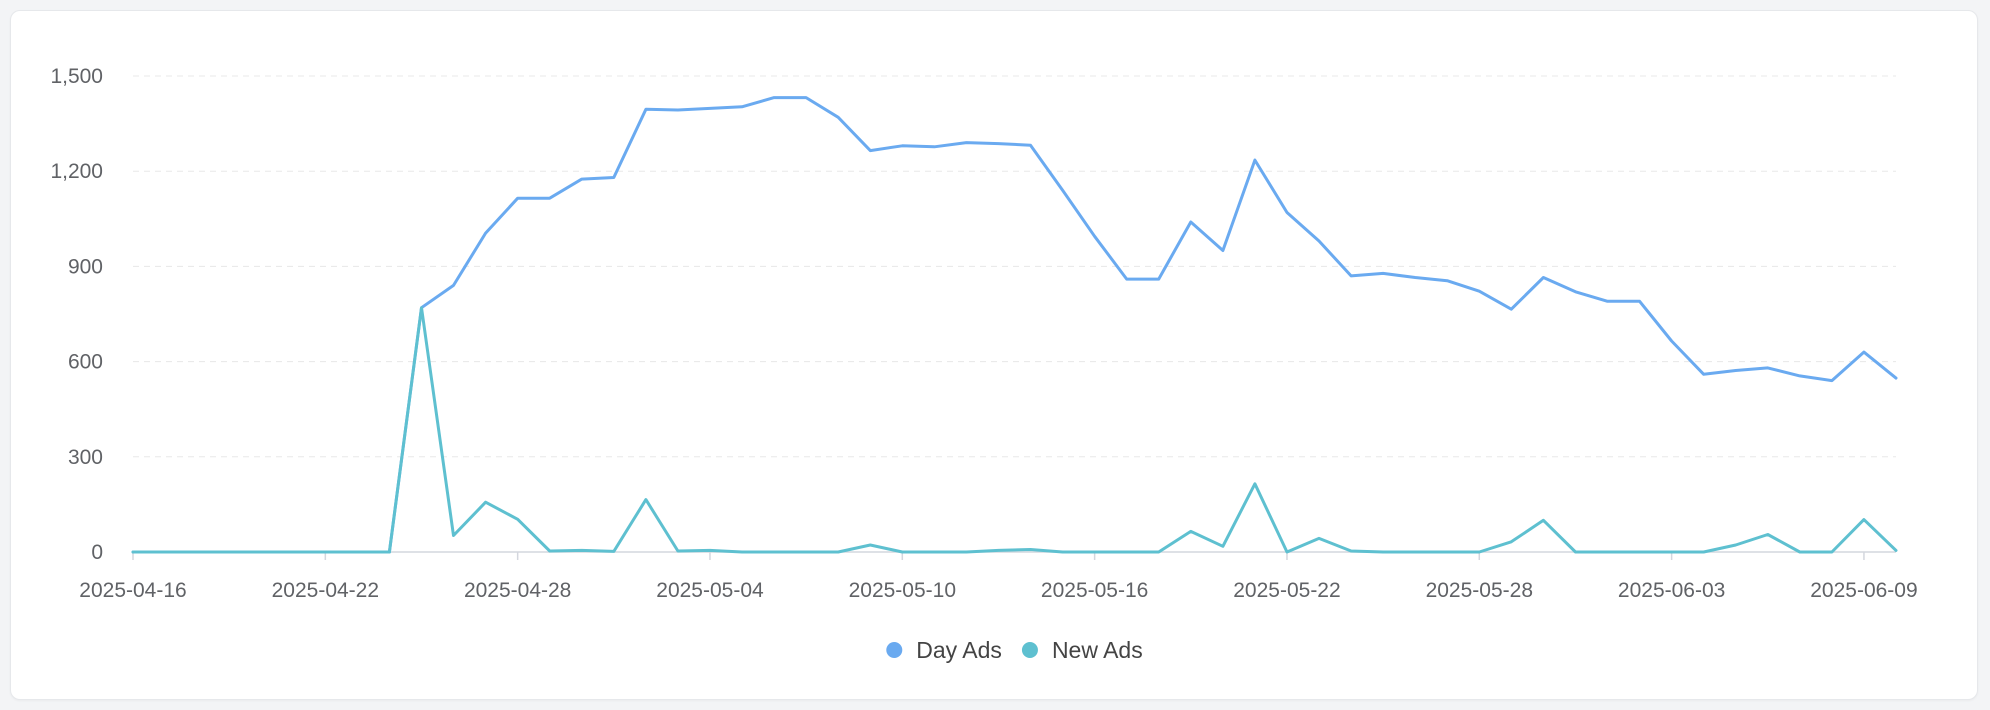 The height and width of the screenshot is (710, 1990). What do you see at coordinates (1094, 590) in the screenshot?
I see `x-tick-label: 2025-05-16` at bounding box center [1094, 590].